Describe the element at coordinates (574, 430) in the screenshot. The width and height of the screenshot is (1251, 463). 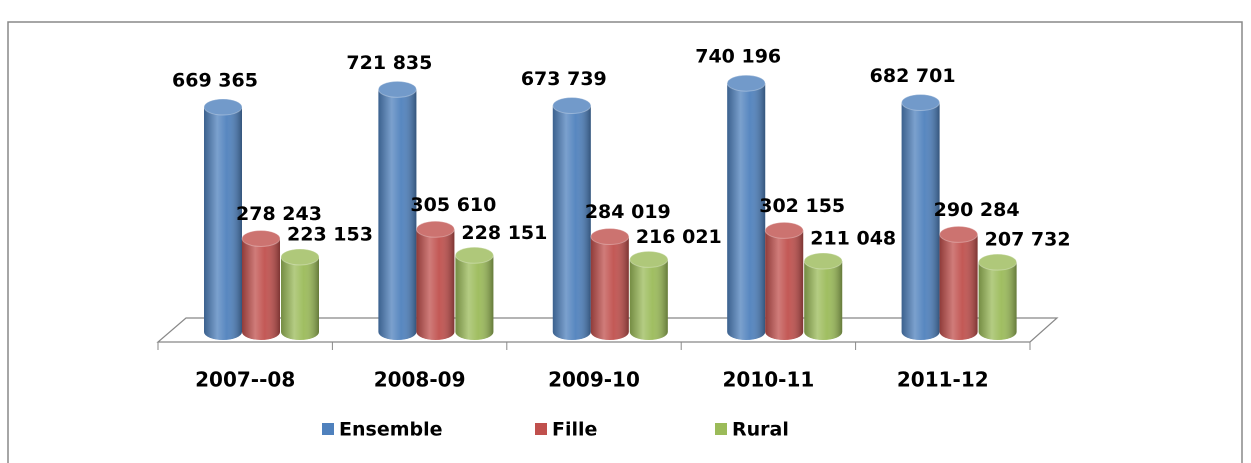
I see `legend-label: Fille` at that location.